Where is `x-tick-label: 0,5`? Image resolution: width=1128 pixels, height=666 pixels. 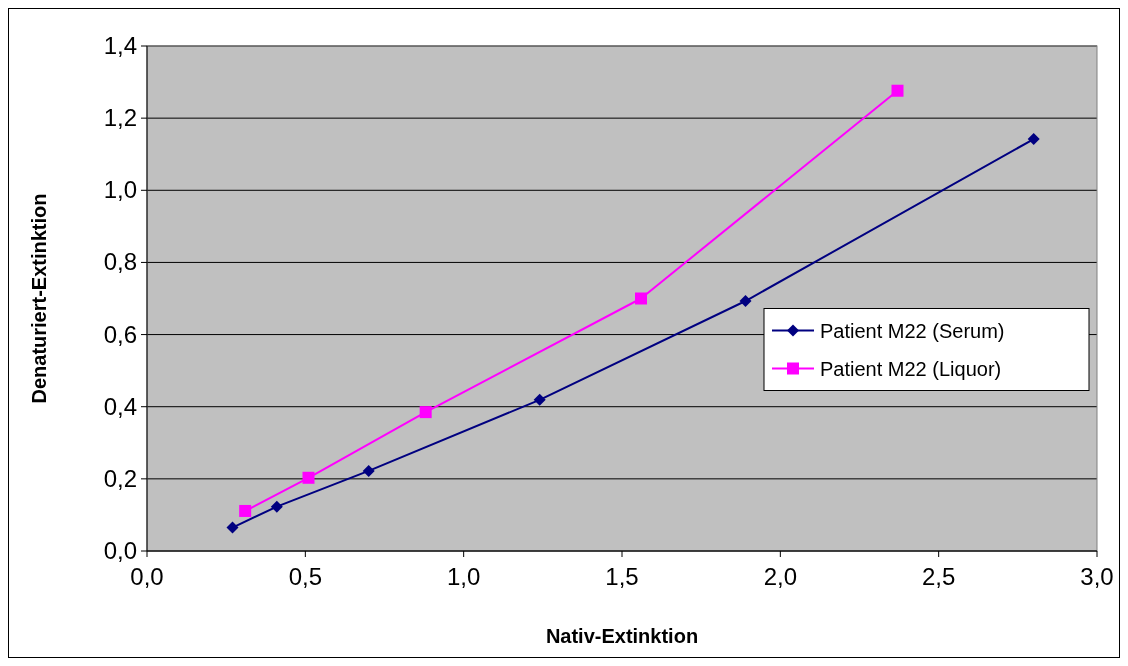 x-tick-label: 0,5 is located at coordinates (305, 576).